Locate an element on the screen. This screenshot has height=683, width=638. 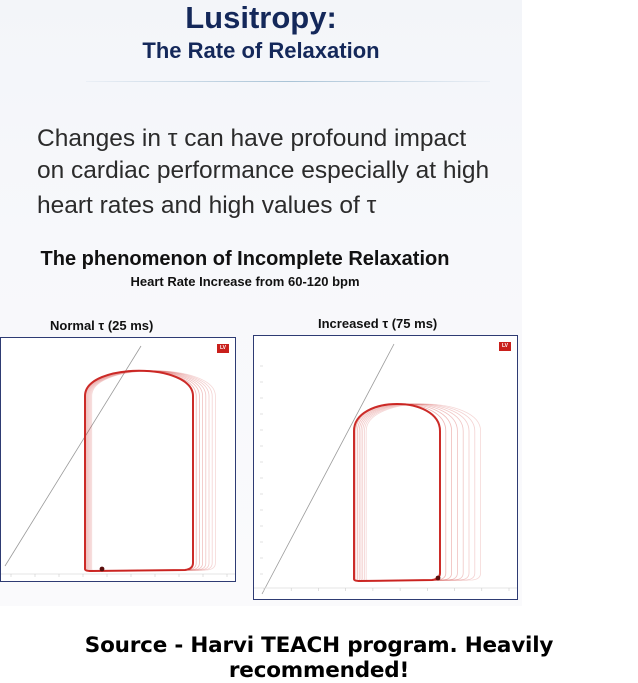
increased-tau-label: Increased τ (75 ms) is located at coordinates (378, 323).